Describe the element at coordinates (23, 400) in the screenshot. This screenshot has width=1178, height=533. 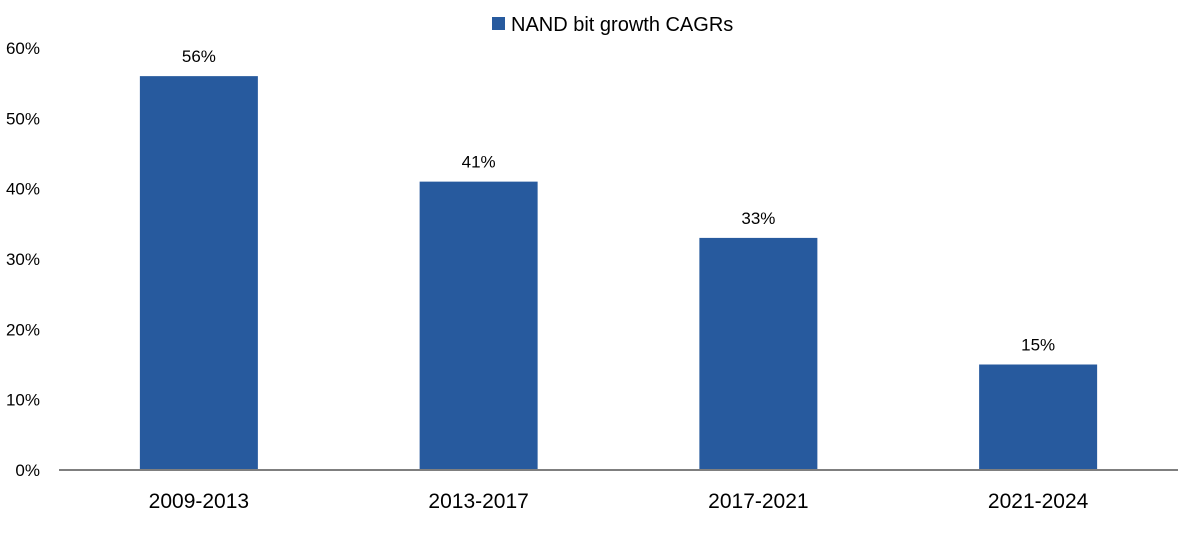
I see `y-tick-label: 10%` at that location.